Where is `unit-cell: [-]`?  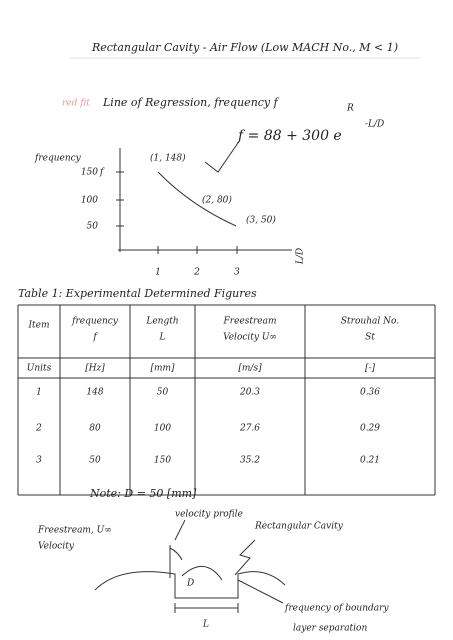
unit-cell: [-] is located at coordinates (370, 369).